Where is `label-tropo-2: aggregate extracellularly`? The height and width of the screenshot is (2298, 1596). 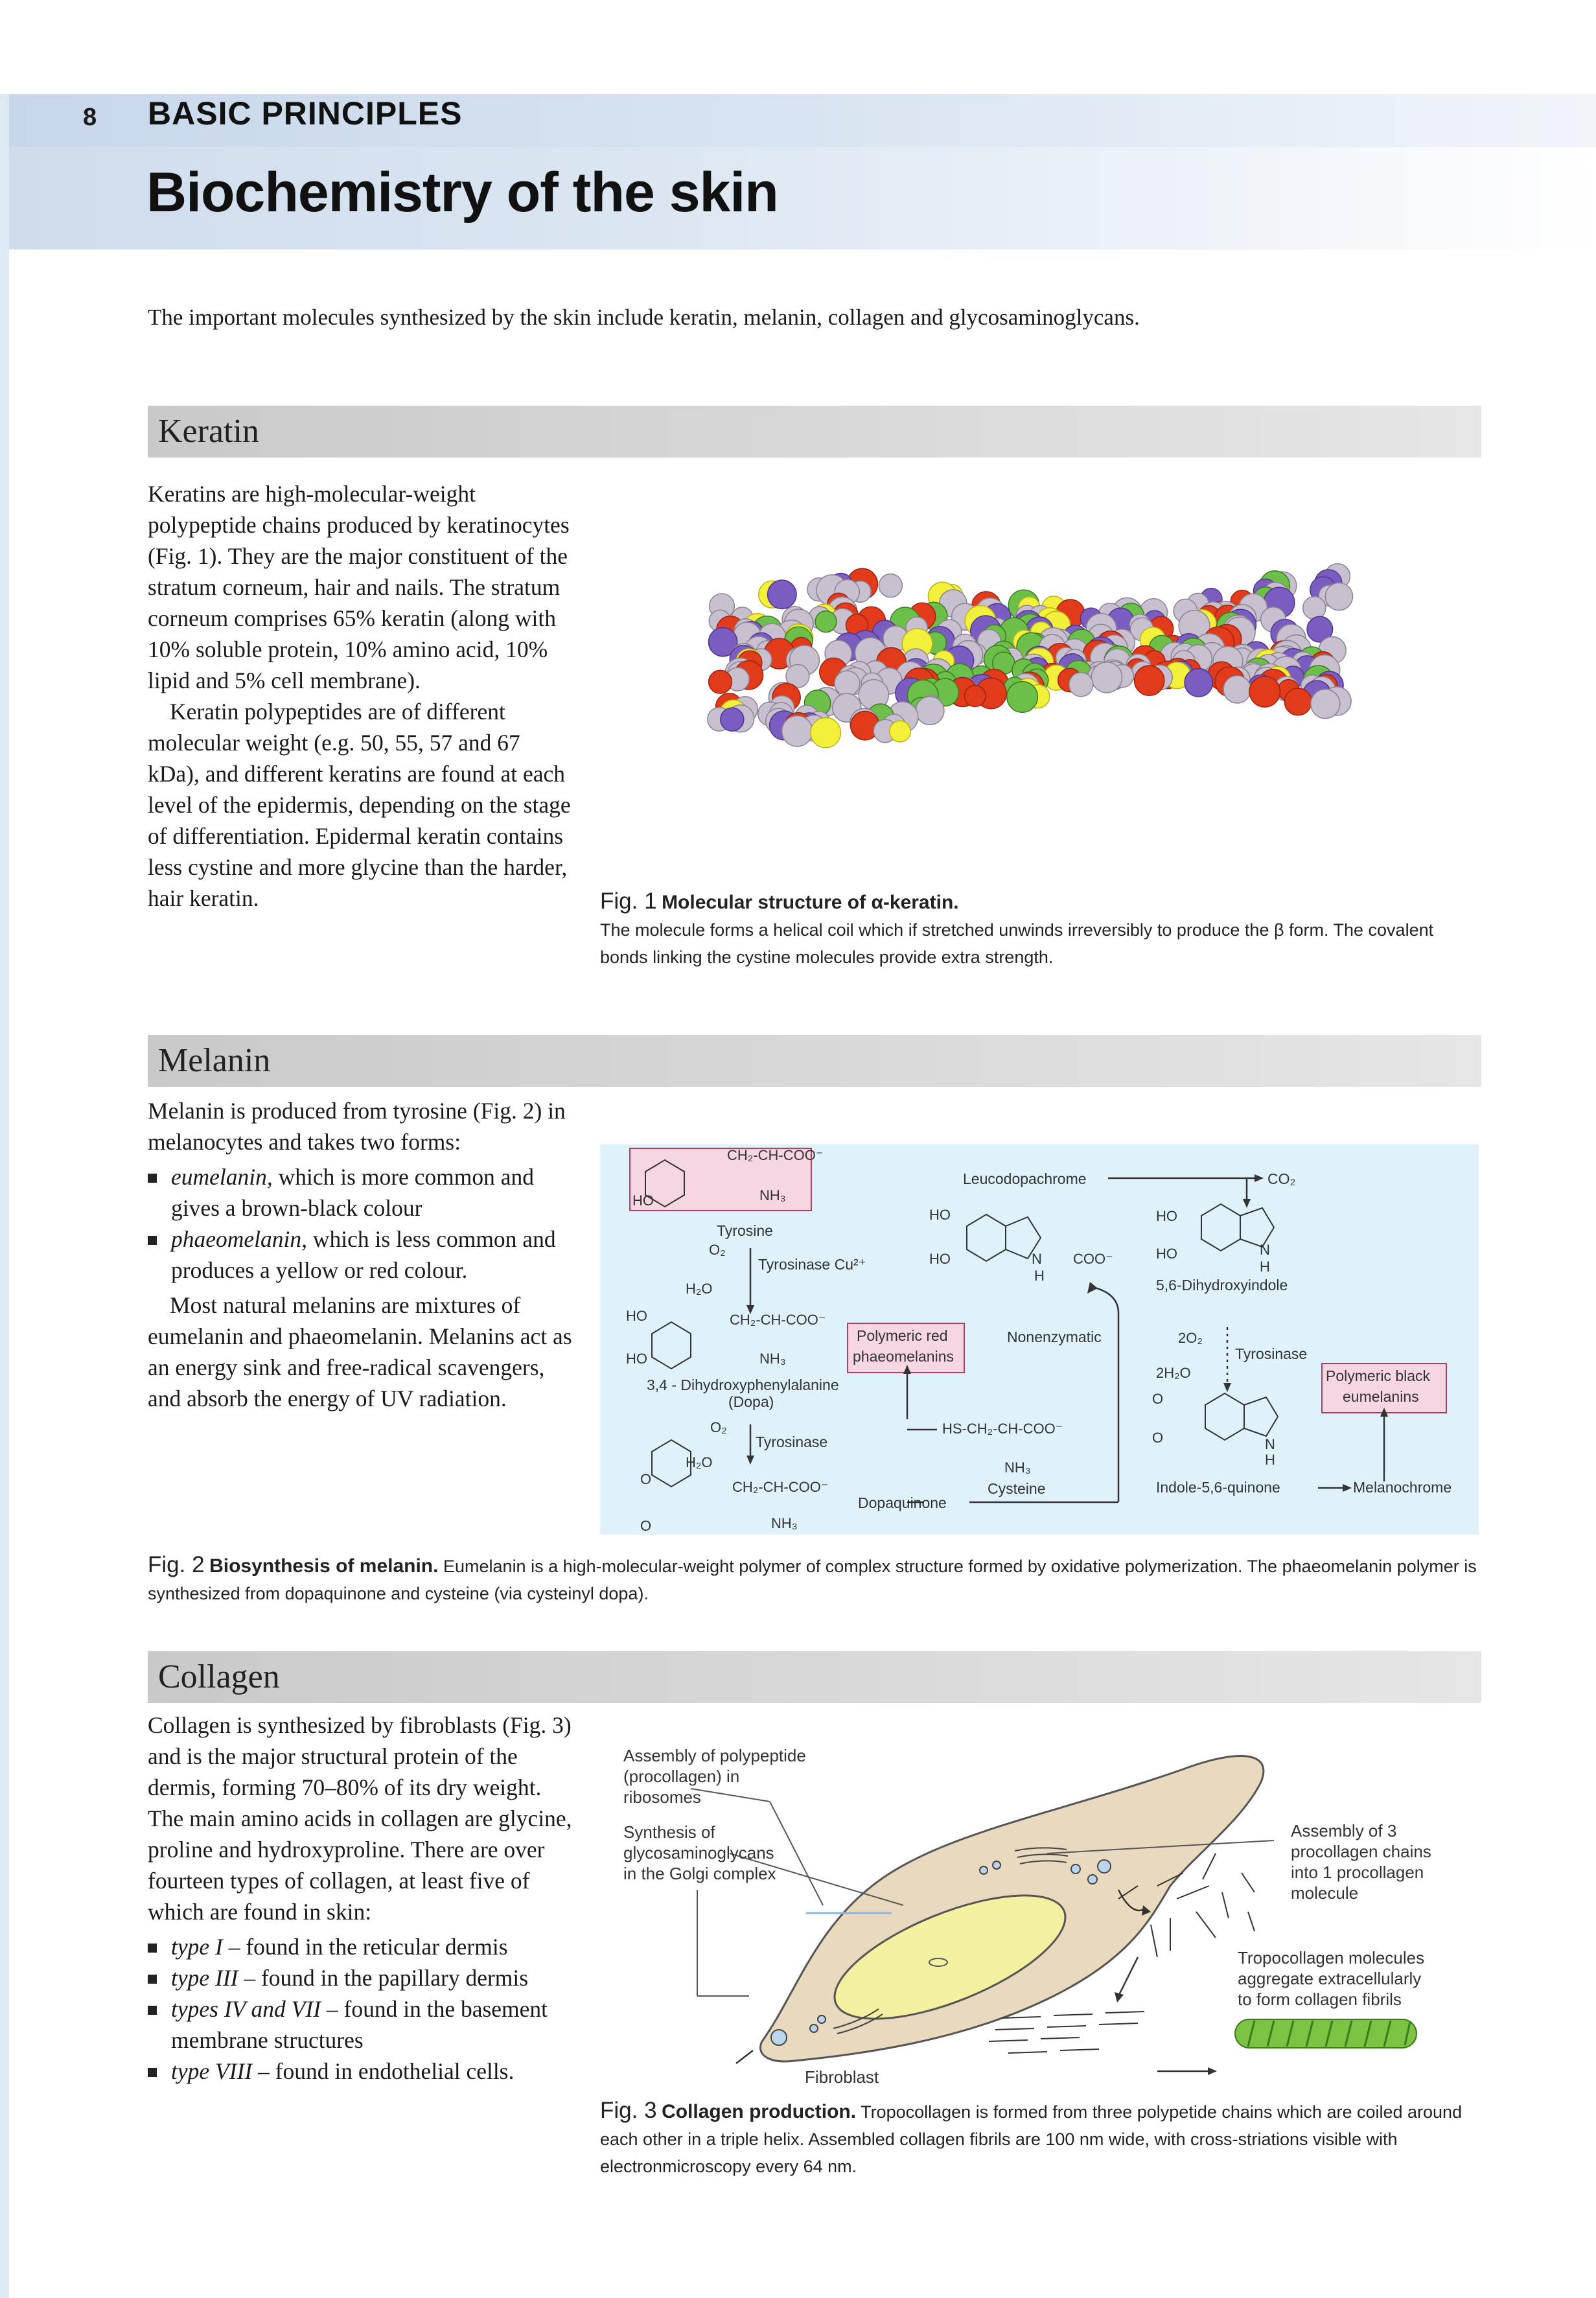
label-tropo-2: aggregate extracellularly is located at coordinates (1330, 1978).